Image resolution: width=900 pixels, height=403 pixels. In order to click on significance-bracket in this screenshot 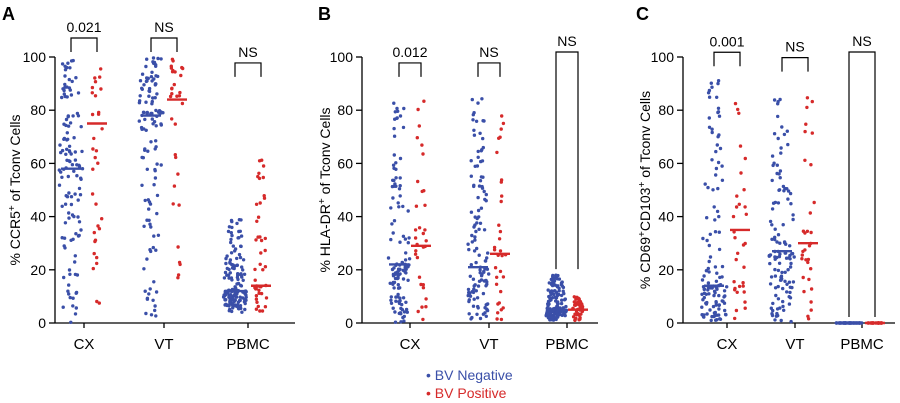, I will do `click(248, 69)`.